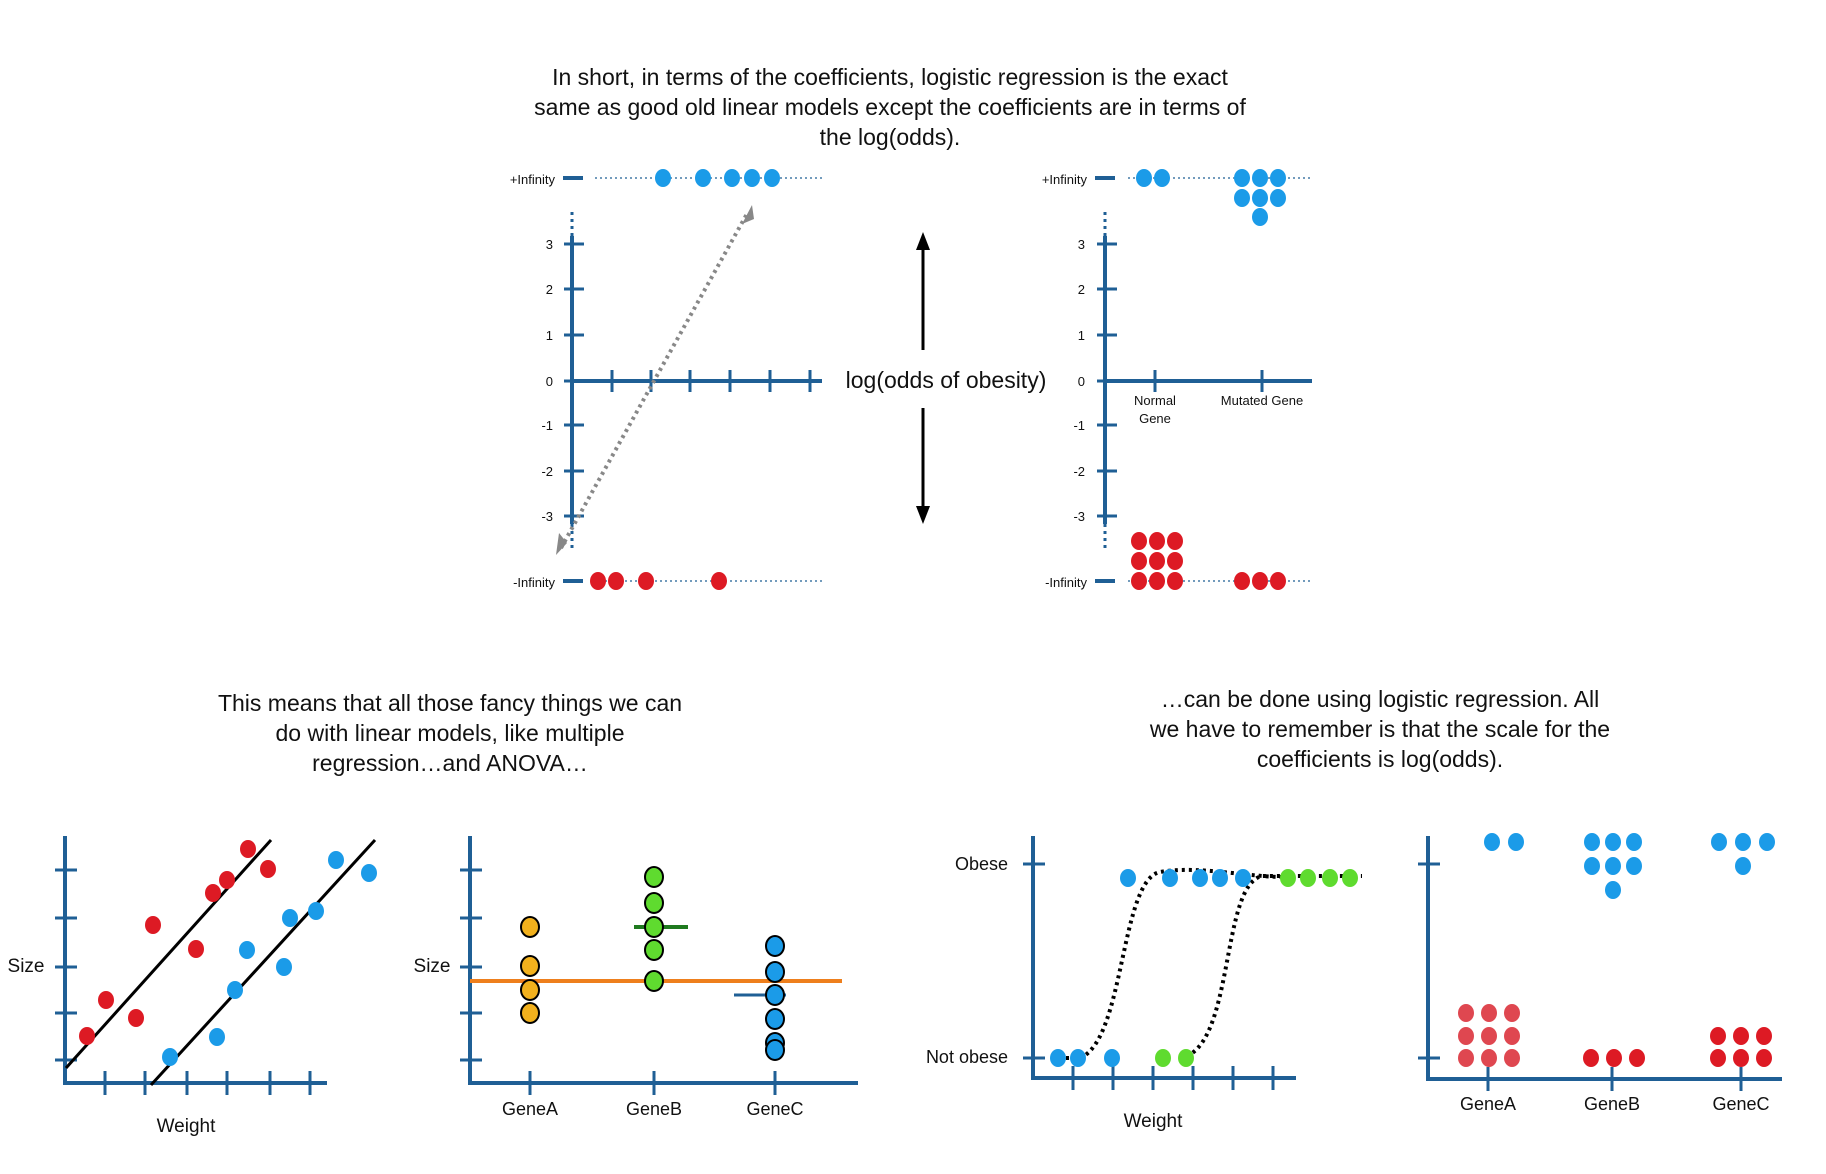 The height and width of the screenshot is (1174, 1826). I want to click on center-label: log(odds of obesity), so click(946, 380).